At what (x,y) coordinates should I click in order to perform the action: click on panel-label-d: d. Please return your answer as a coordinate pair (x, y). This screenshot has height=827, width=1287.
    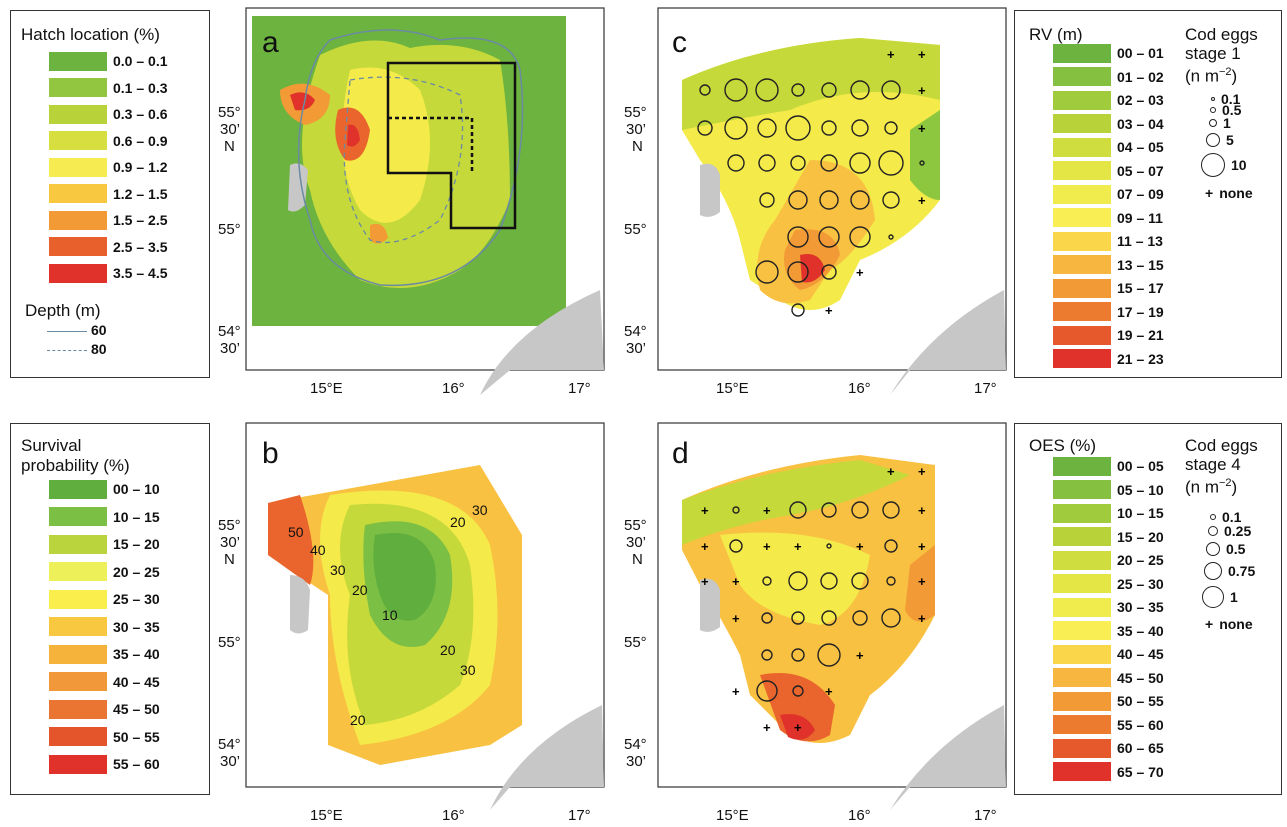
    Looking at the image, I should click on (680, 453).